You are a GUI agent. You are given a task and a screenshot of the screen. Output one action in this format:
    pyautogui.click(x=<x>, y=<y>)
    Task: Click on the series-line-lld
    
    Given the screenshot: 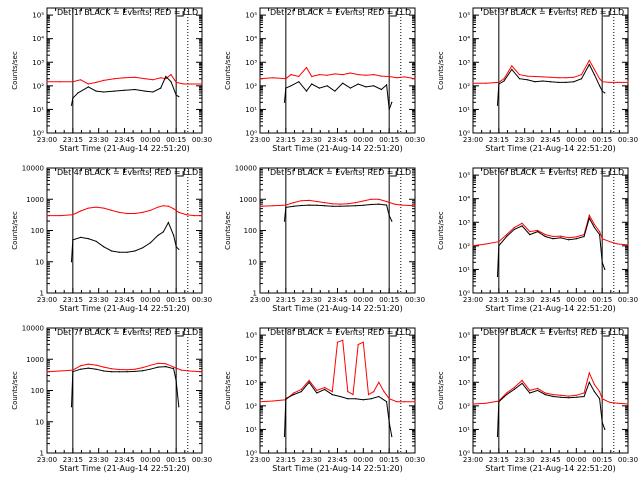 What is the action you would take?
    pyautogui.click(x=550, y=388)
    